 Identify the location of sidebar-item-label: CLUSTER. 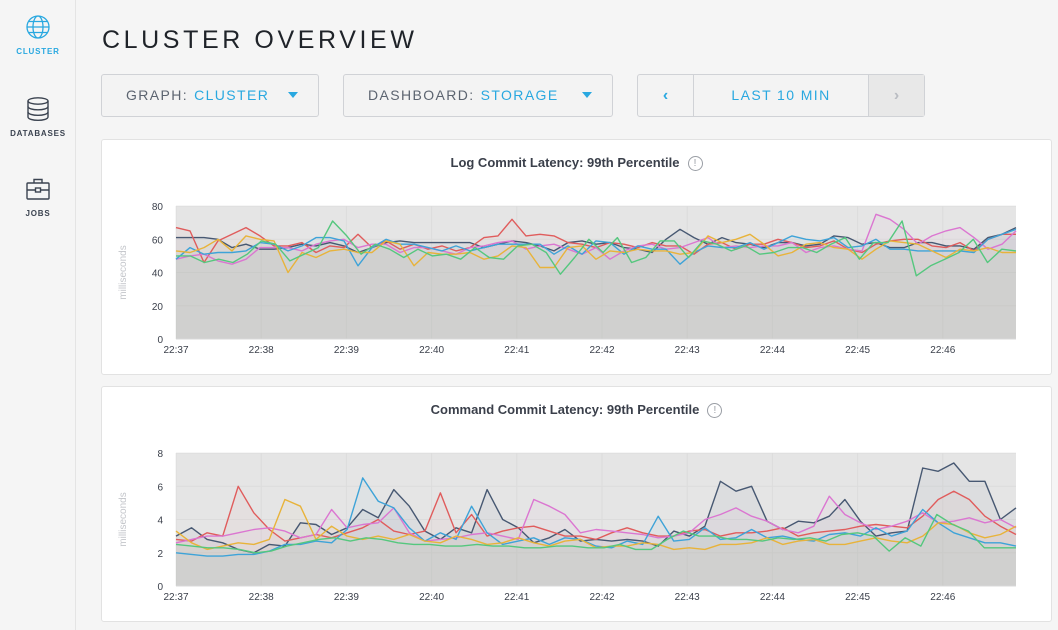
(38, 51).